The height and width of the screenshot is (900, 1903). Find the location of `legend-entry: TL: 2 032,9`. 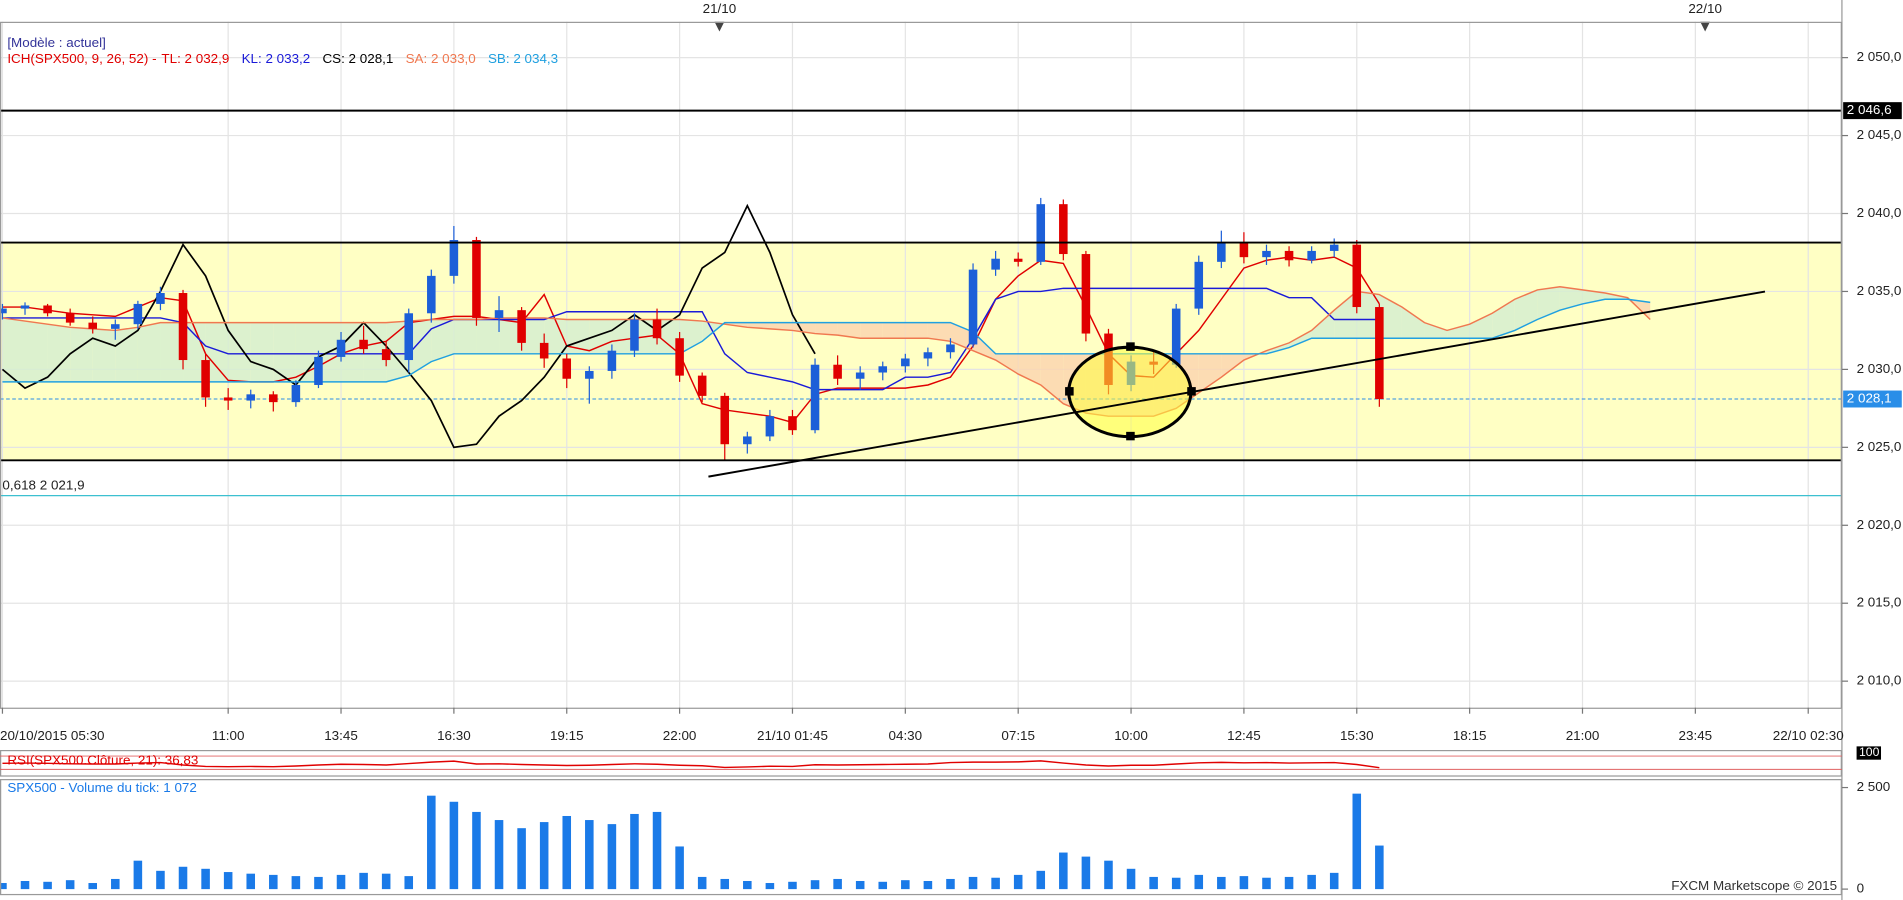

legend-entry: TL: 2 032,9 is located at coordinates (195, 58).